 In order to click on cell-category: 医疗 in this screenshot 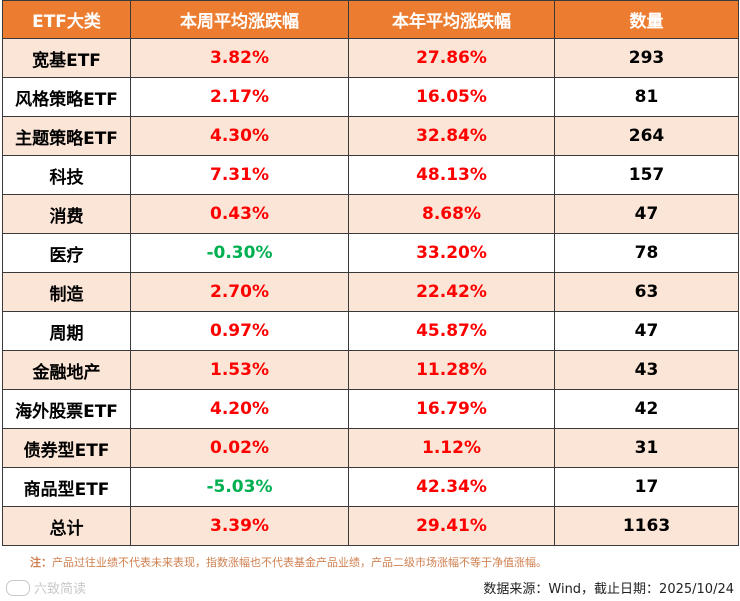, I will do `click(66, 253)`.